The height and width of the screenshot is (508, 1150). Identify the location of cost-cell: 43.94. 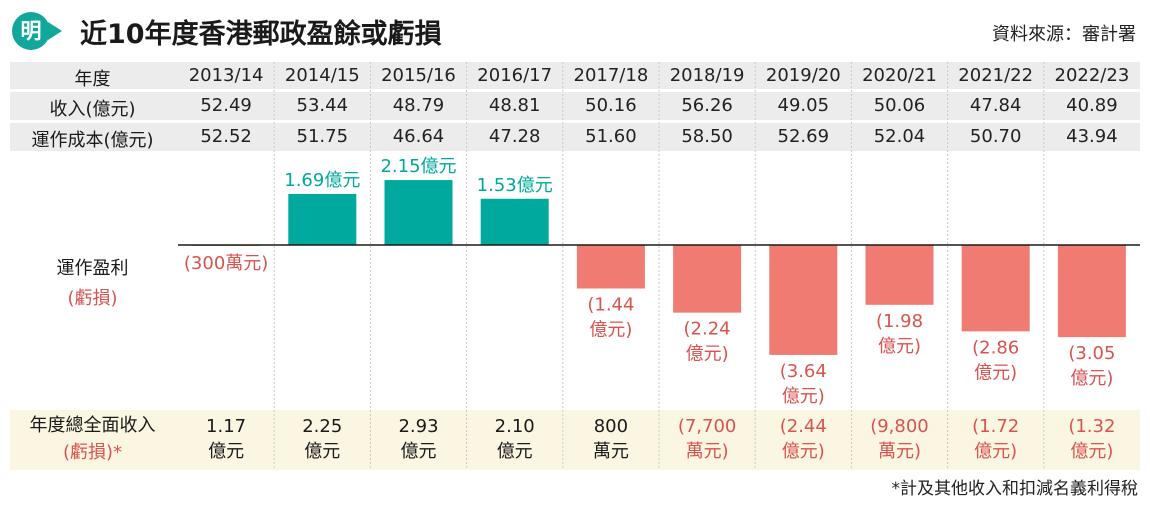
(1092, 136).